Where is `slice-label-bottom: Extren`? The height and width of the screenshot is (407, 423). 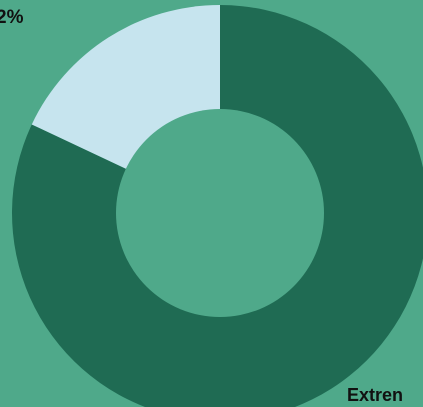 slice-label-bottom: Extren is located at coordinates (375, 395).